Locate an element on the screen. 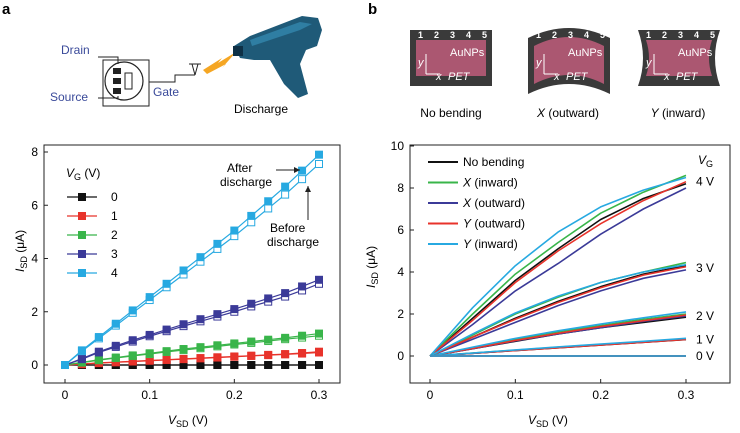  plot-b-xlabel: VSD (V) is located at coordinates (548, 421).